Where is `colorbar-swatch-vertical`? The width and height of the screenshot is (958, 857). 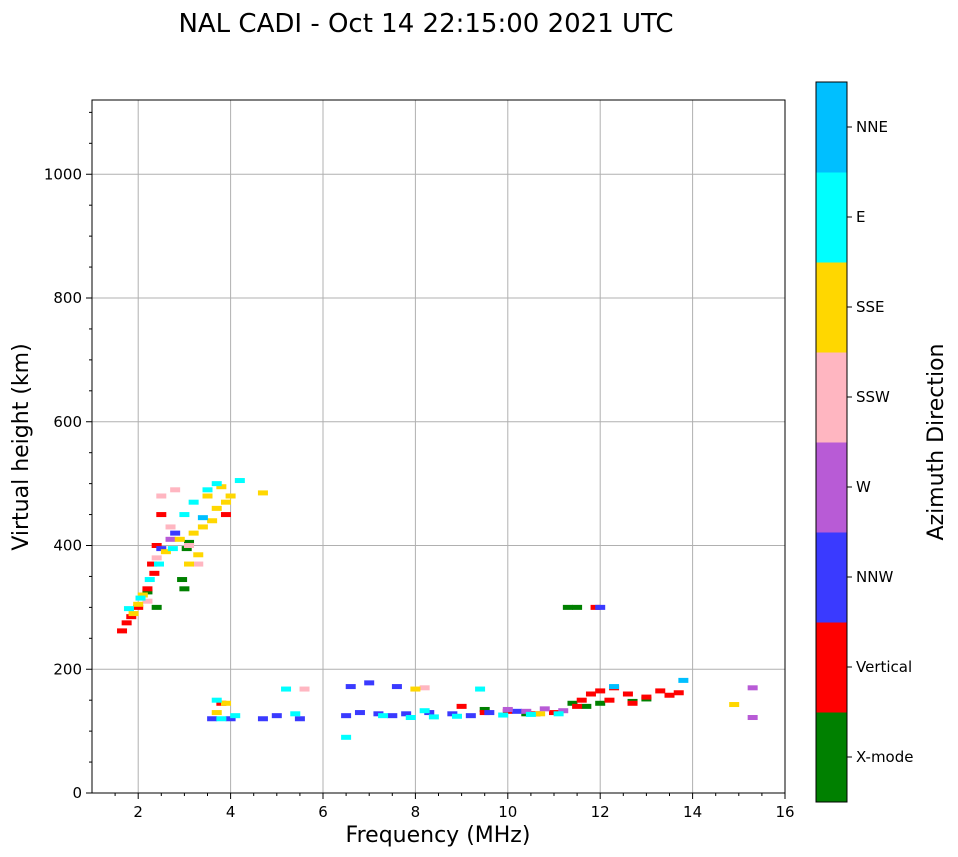 colorbar-swatch-vertical is located at coordinates (831, 667).